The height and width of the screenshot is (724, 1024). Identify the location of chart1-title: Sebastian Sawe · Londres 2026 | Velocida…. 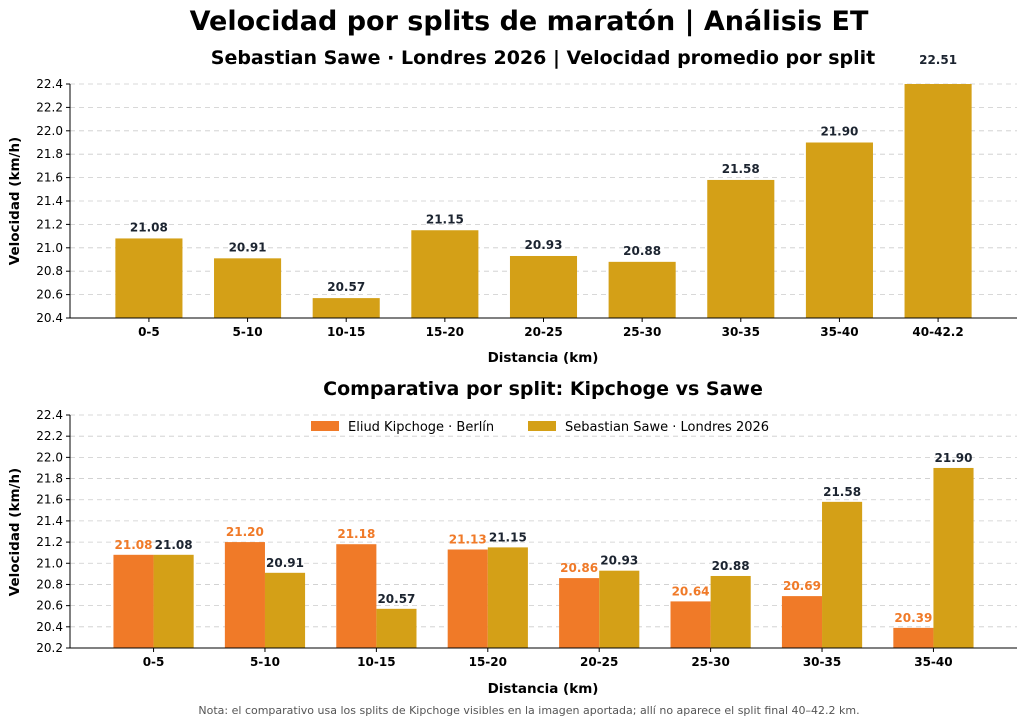
(543, 58).